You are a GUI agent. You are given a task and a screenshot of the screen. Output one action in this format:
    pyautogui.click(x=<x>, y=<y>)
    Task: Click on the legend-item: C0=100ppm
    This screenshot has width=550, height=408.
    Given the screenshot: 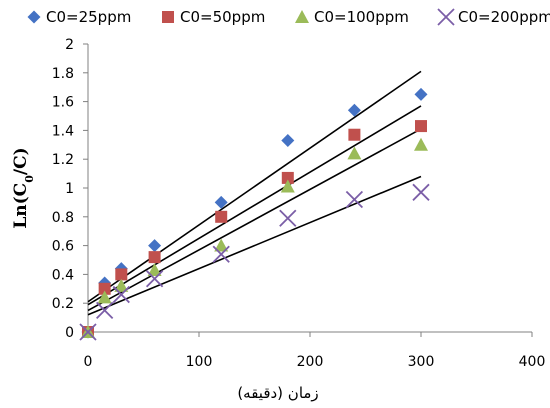 What is the action you would take?
    pyautogui.click(x=352, y=17)
    